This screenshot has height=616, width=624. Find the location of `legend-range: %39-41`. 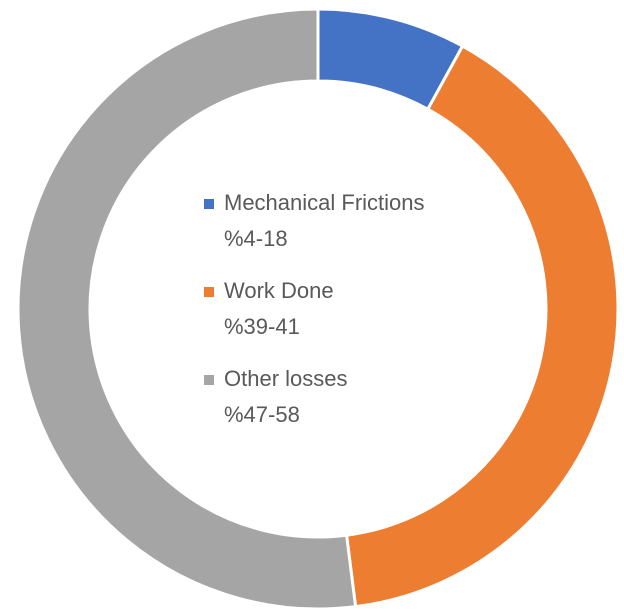

legend-range: %39-41 is located at coordinates (262, 326).